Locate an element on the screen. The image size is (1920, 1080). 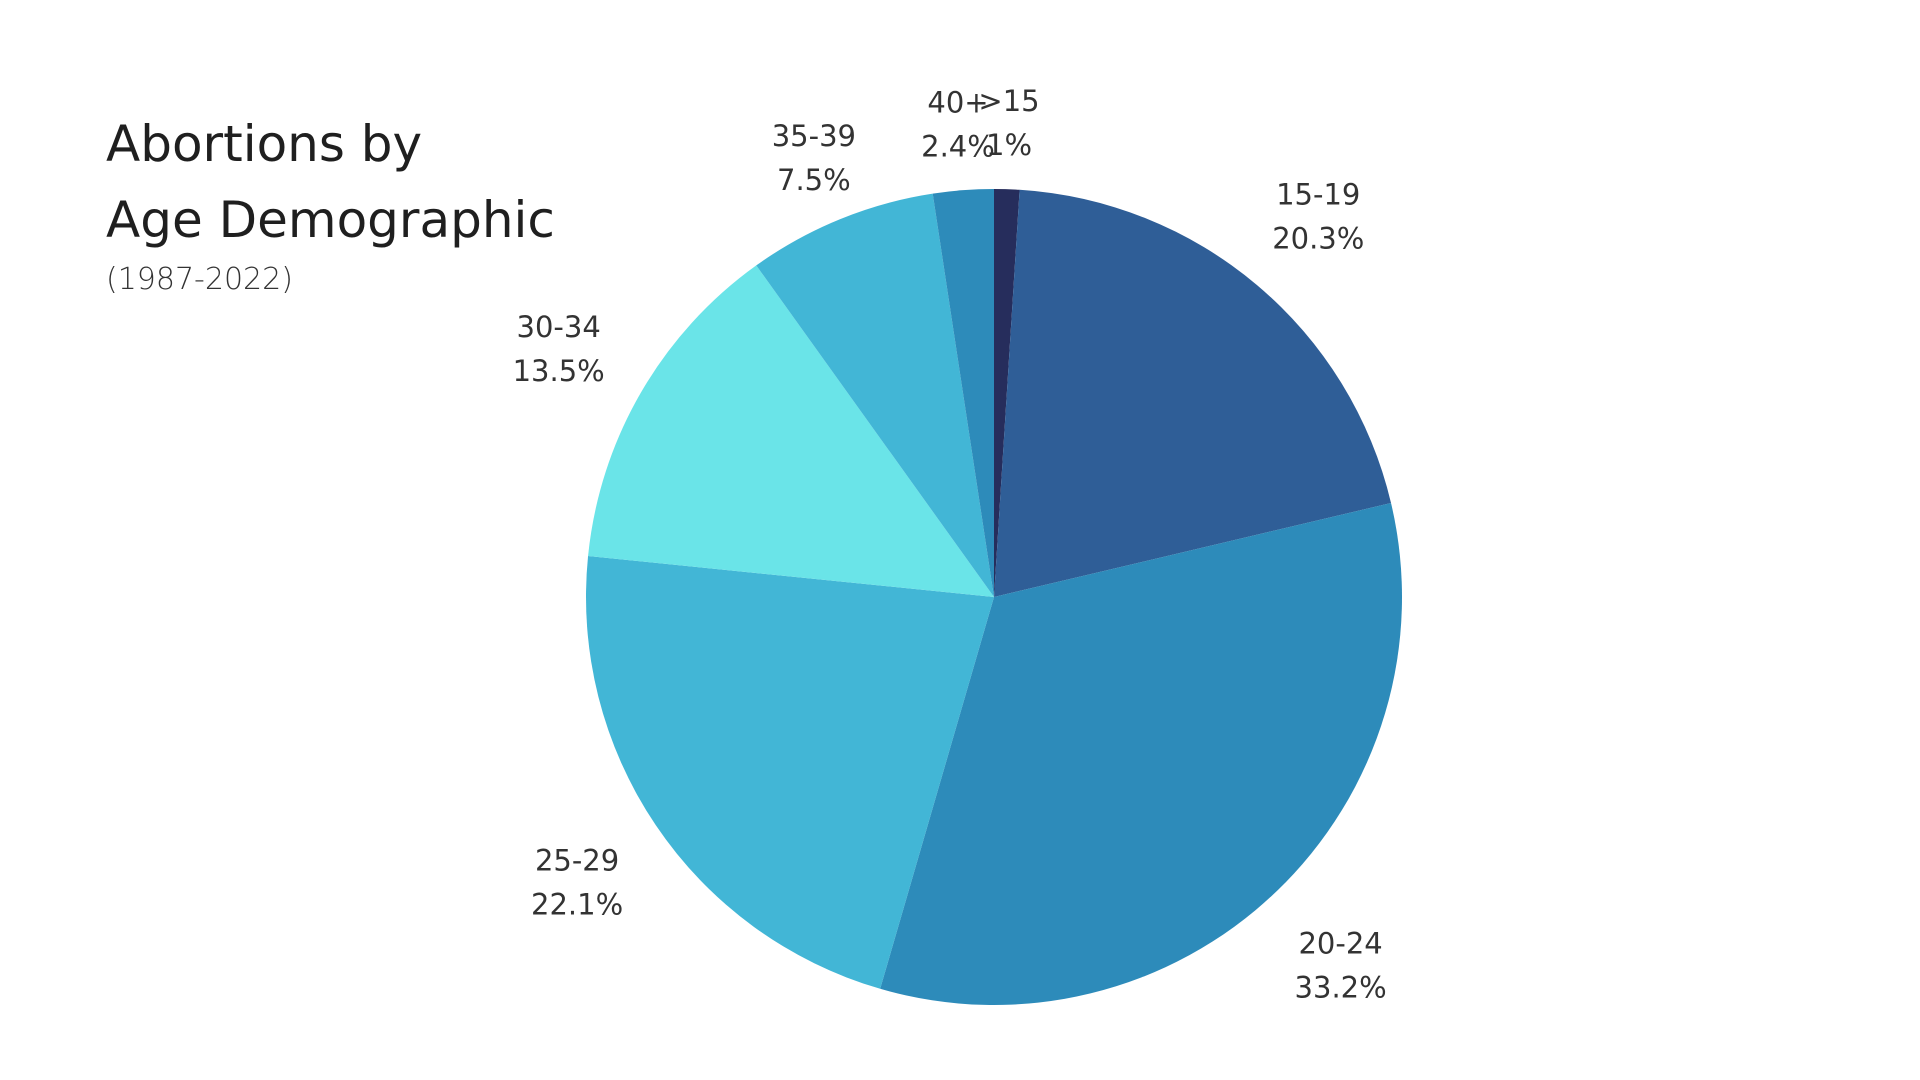
slice-category-label: 20-24 is located at coordinates (1340, 944).